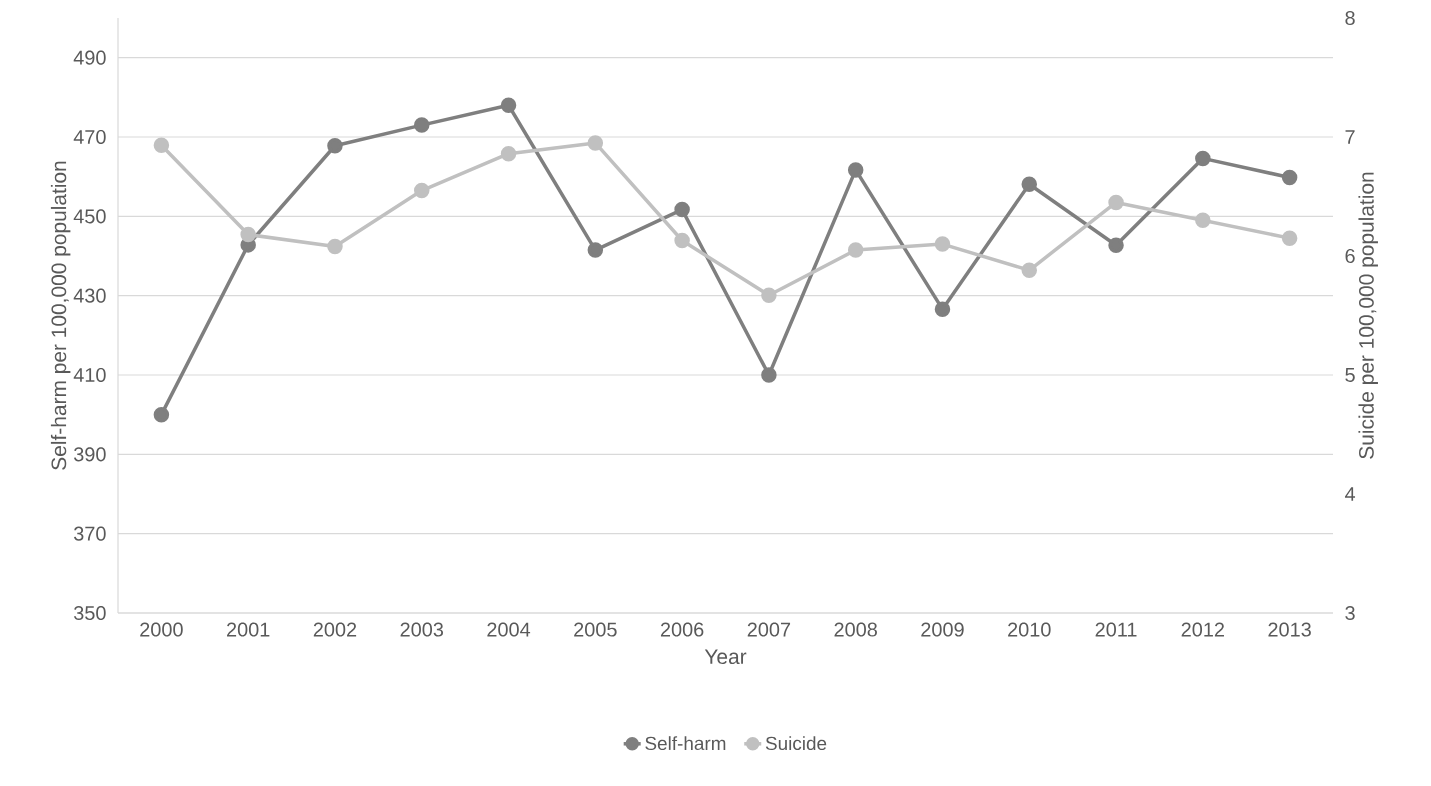  Describe the element at coordinates (1029, 629) in the screenshot. I see `x-tick-label: 2010` at that location.